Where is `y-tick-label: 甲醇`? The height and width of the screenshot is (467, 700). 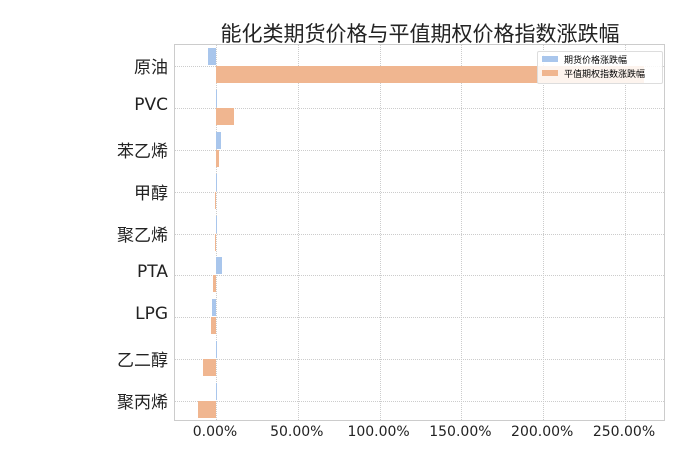 y-tick-label: 甲醇 is located at coordinates (151, 193).